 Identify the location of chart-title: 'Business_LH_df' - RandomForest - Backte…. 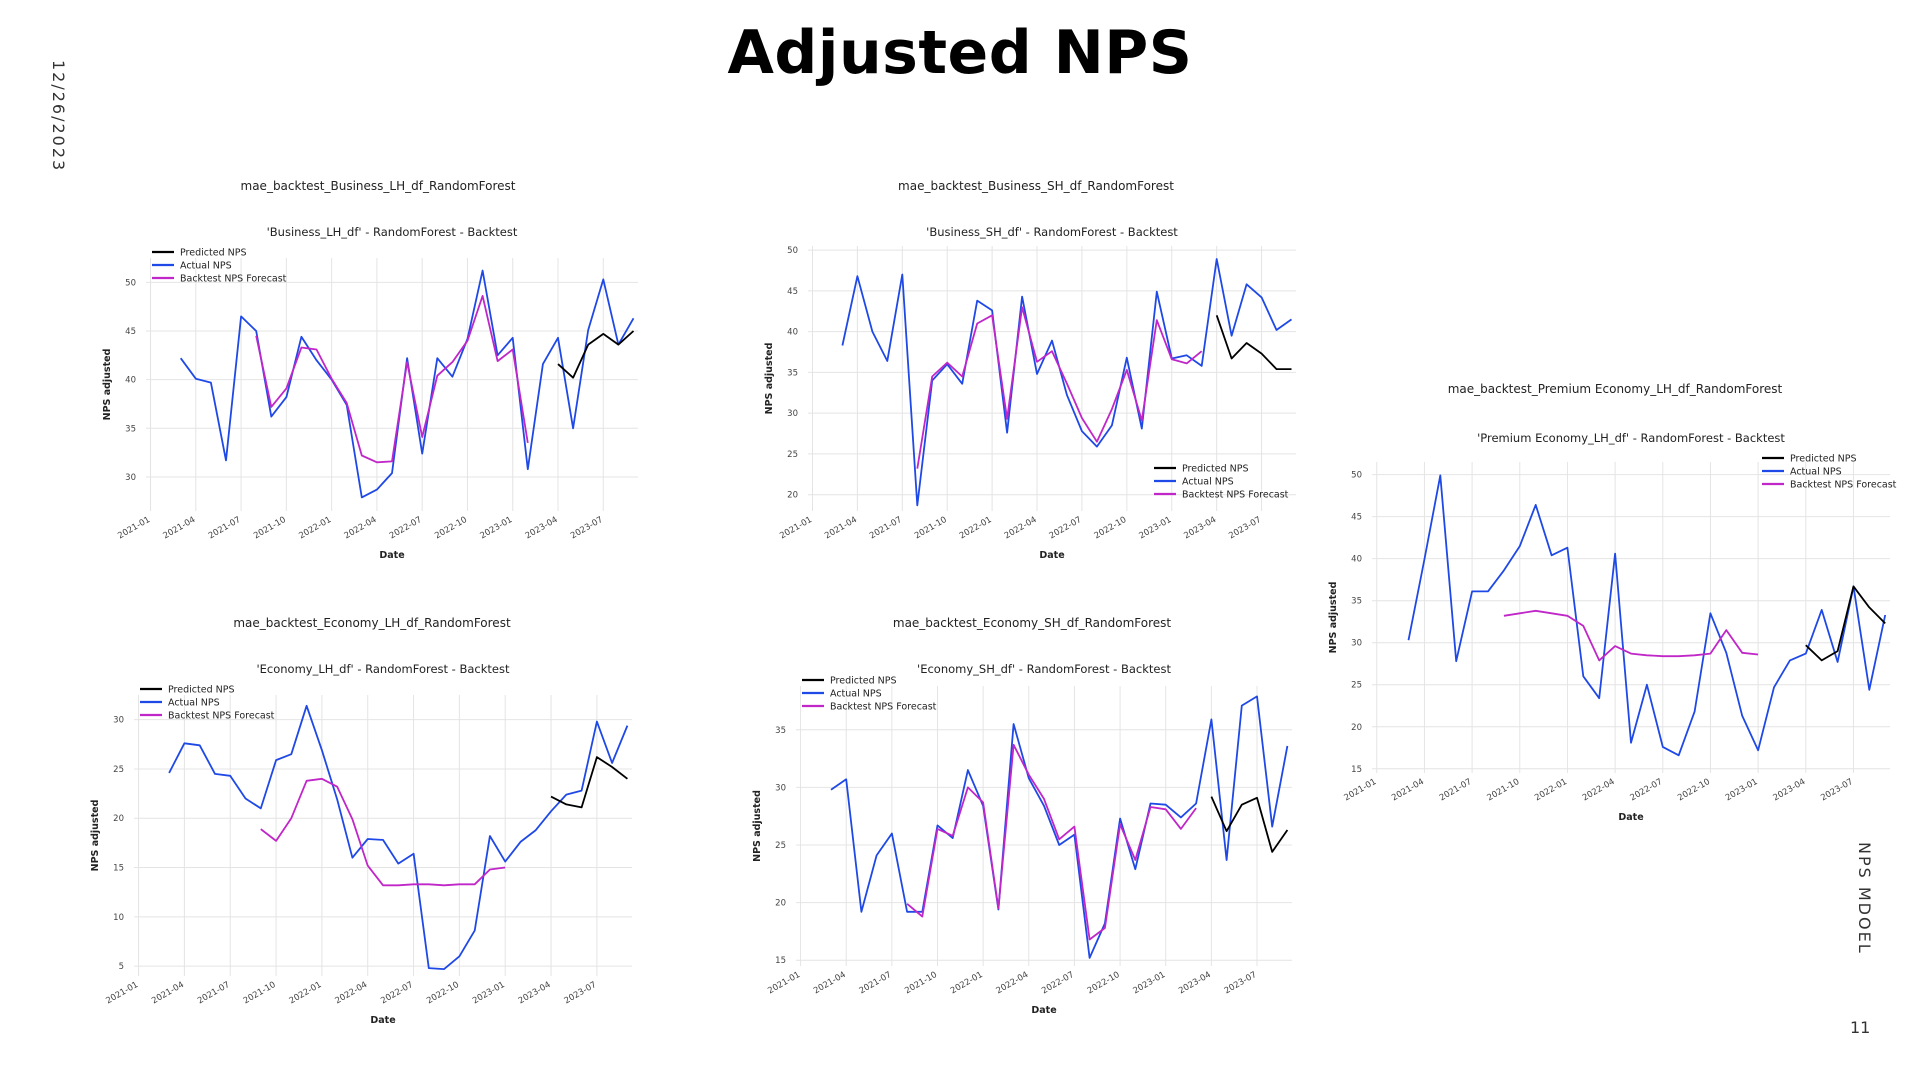
(392, 232).